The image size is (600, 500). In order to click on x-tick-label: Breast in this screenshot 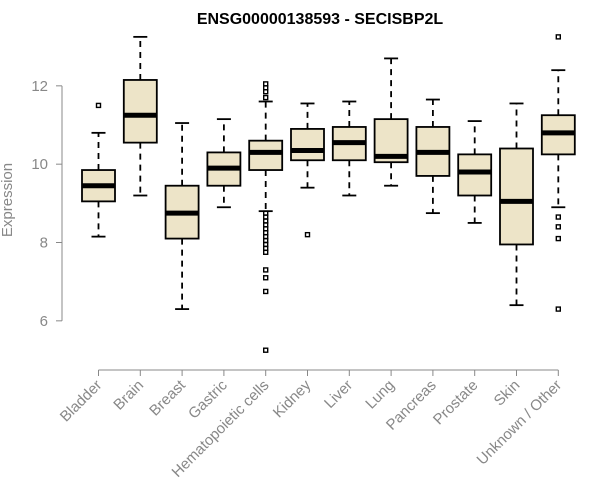, I will do `click(167, 397)`.